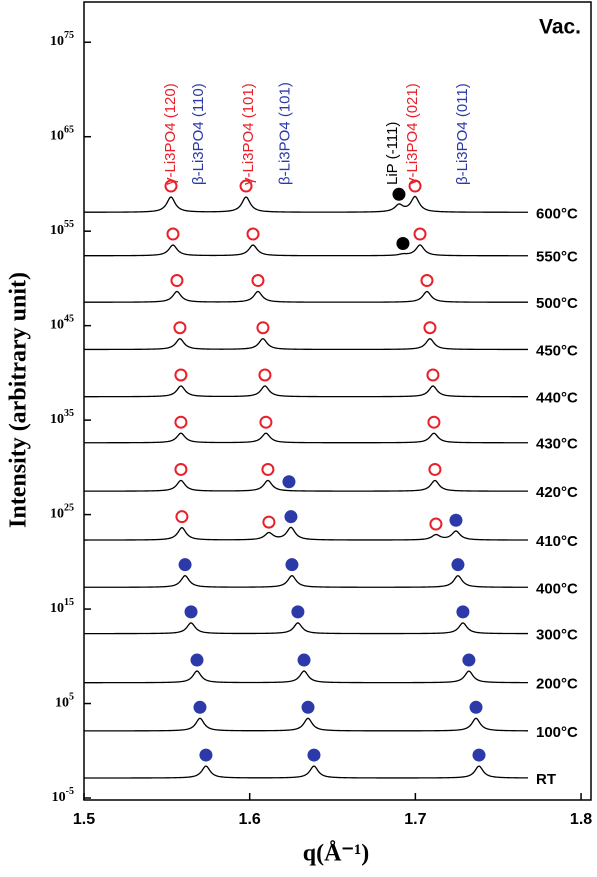 The height and width of the screenshot is (877, 597). I want to click on trace-label: 440°C, so click(557, 398).